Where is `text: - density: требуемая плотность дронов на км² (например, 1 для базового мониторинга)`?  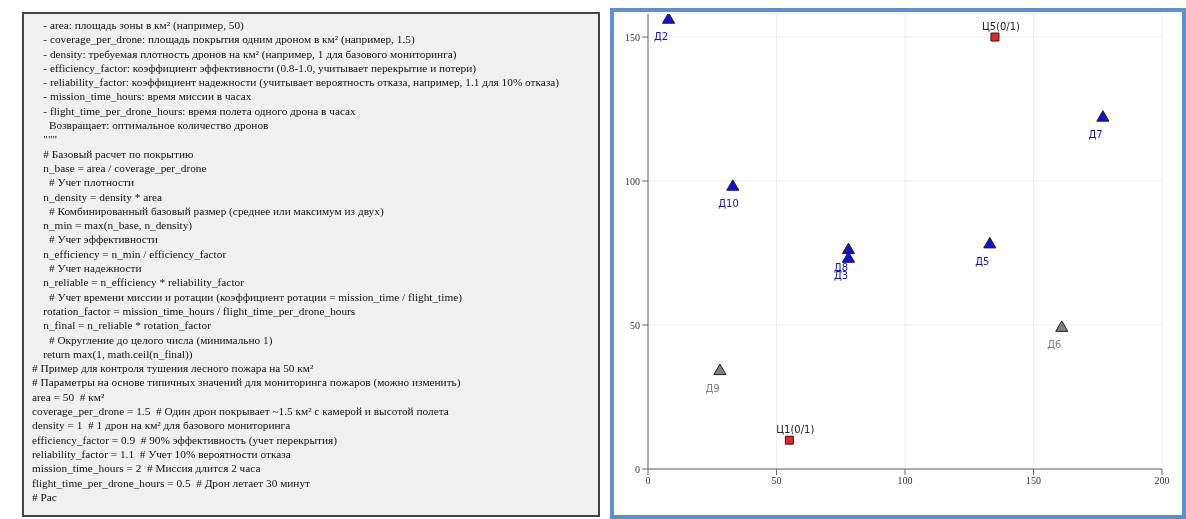 text: - density: требуемая плотность дронов на км² (например, 1 для базового мониторинга) is located at coordinates (250, 53).